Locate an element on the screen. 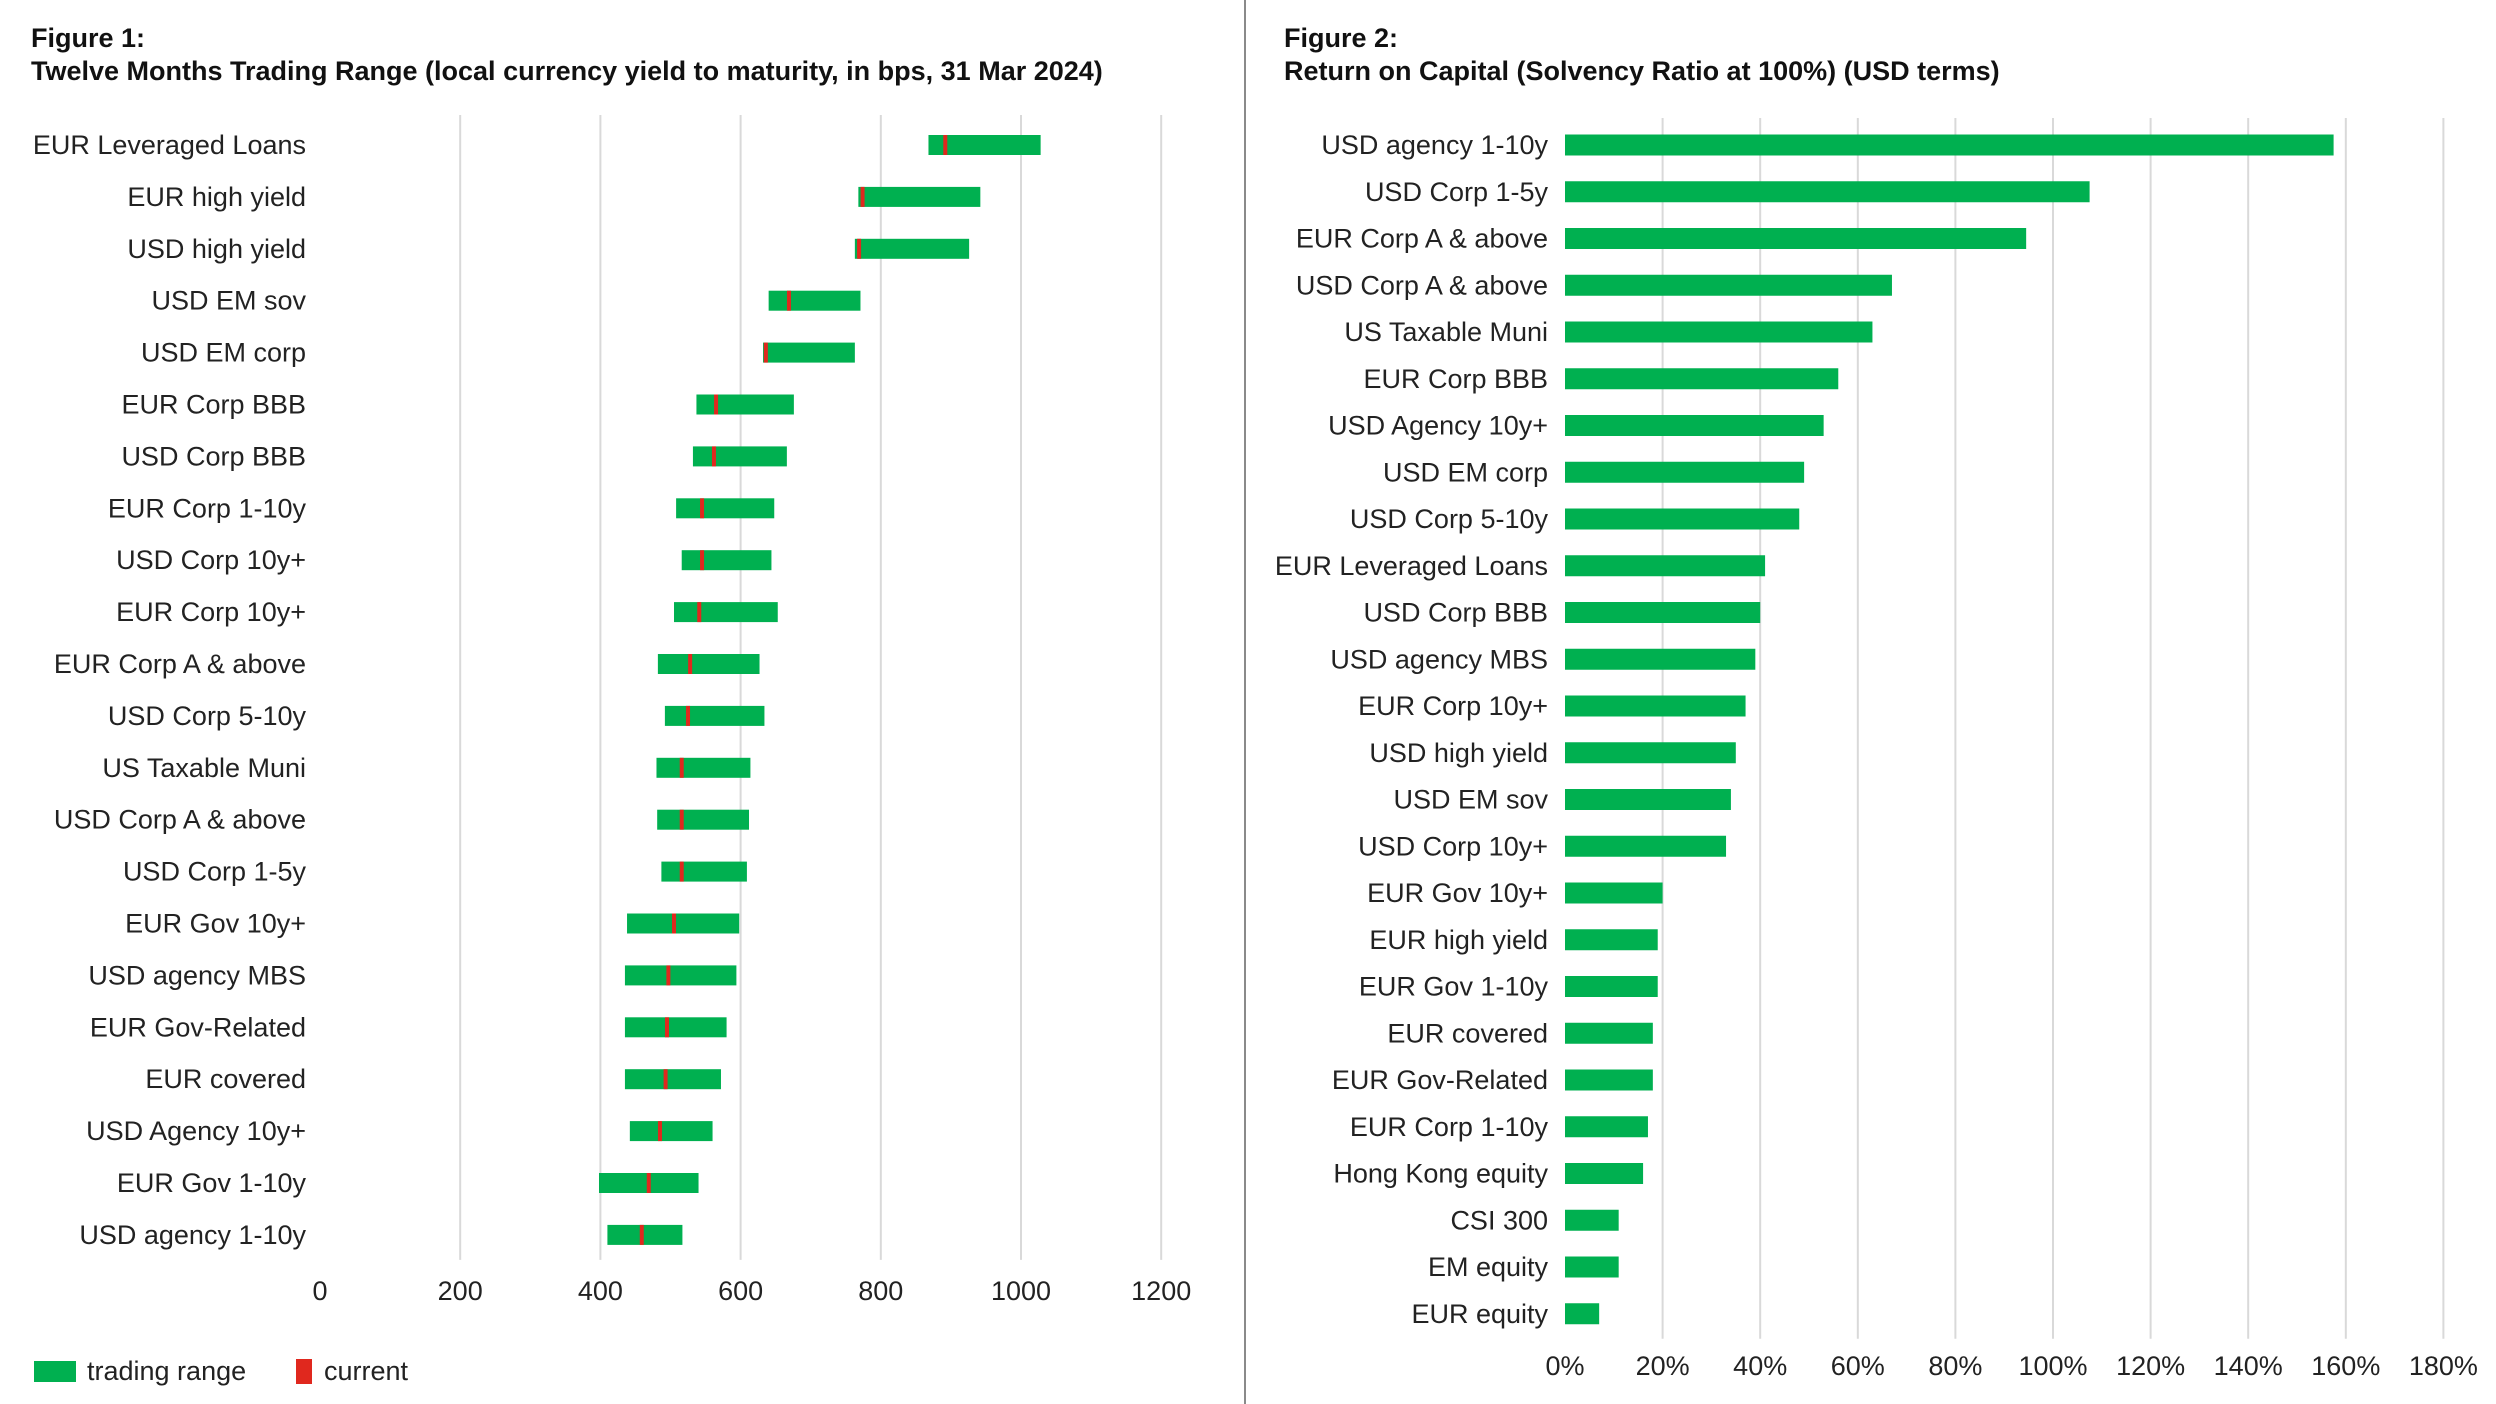 The image size is (2496, 1404). category-label: EUR Corp BBB is located at coordinates (1455, 379).